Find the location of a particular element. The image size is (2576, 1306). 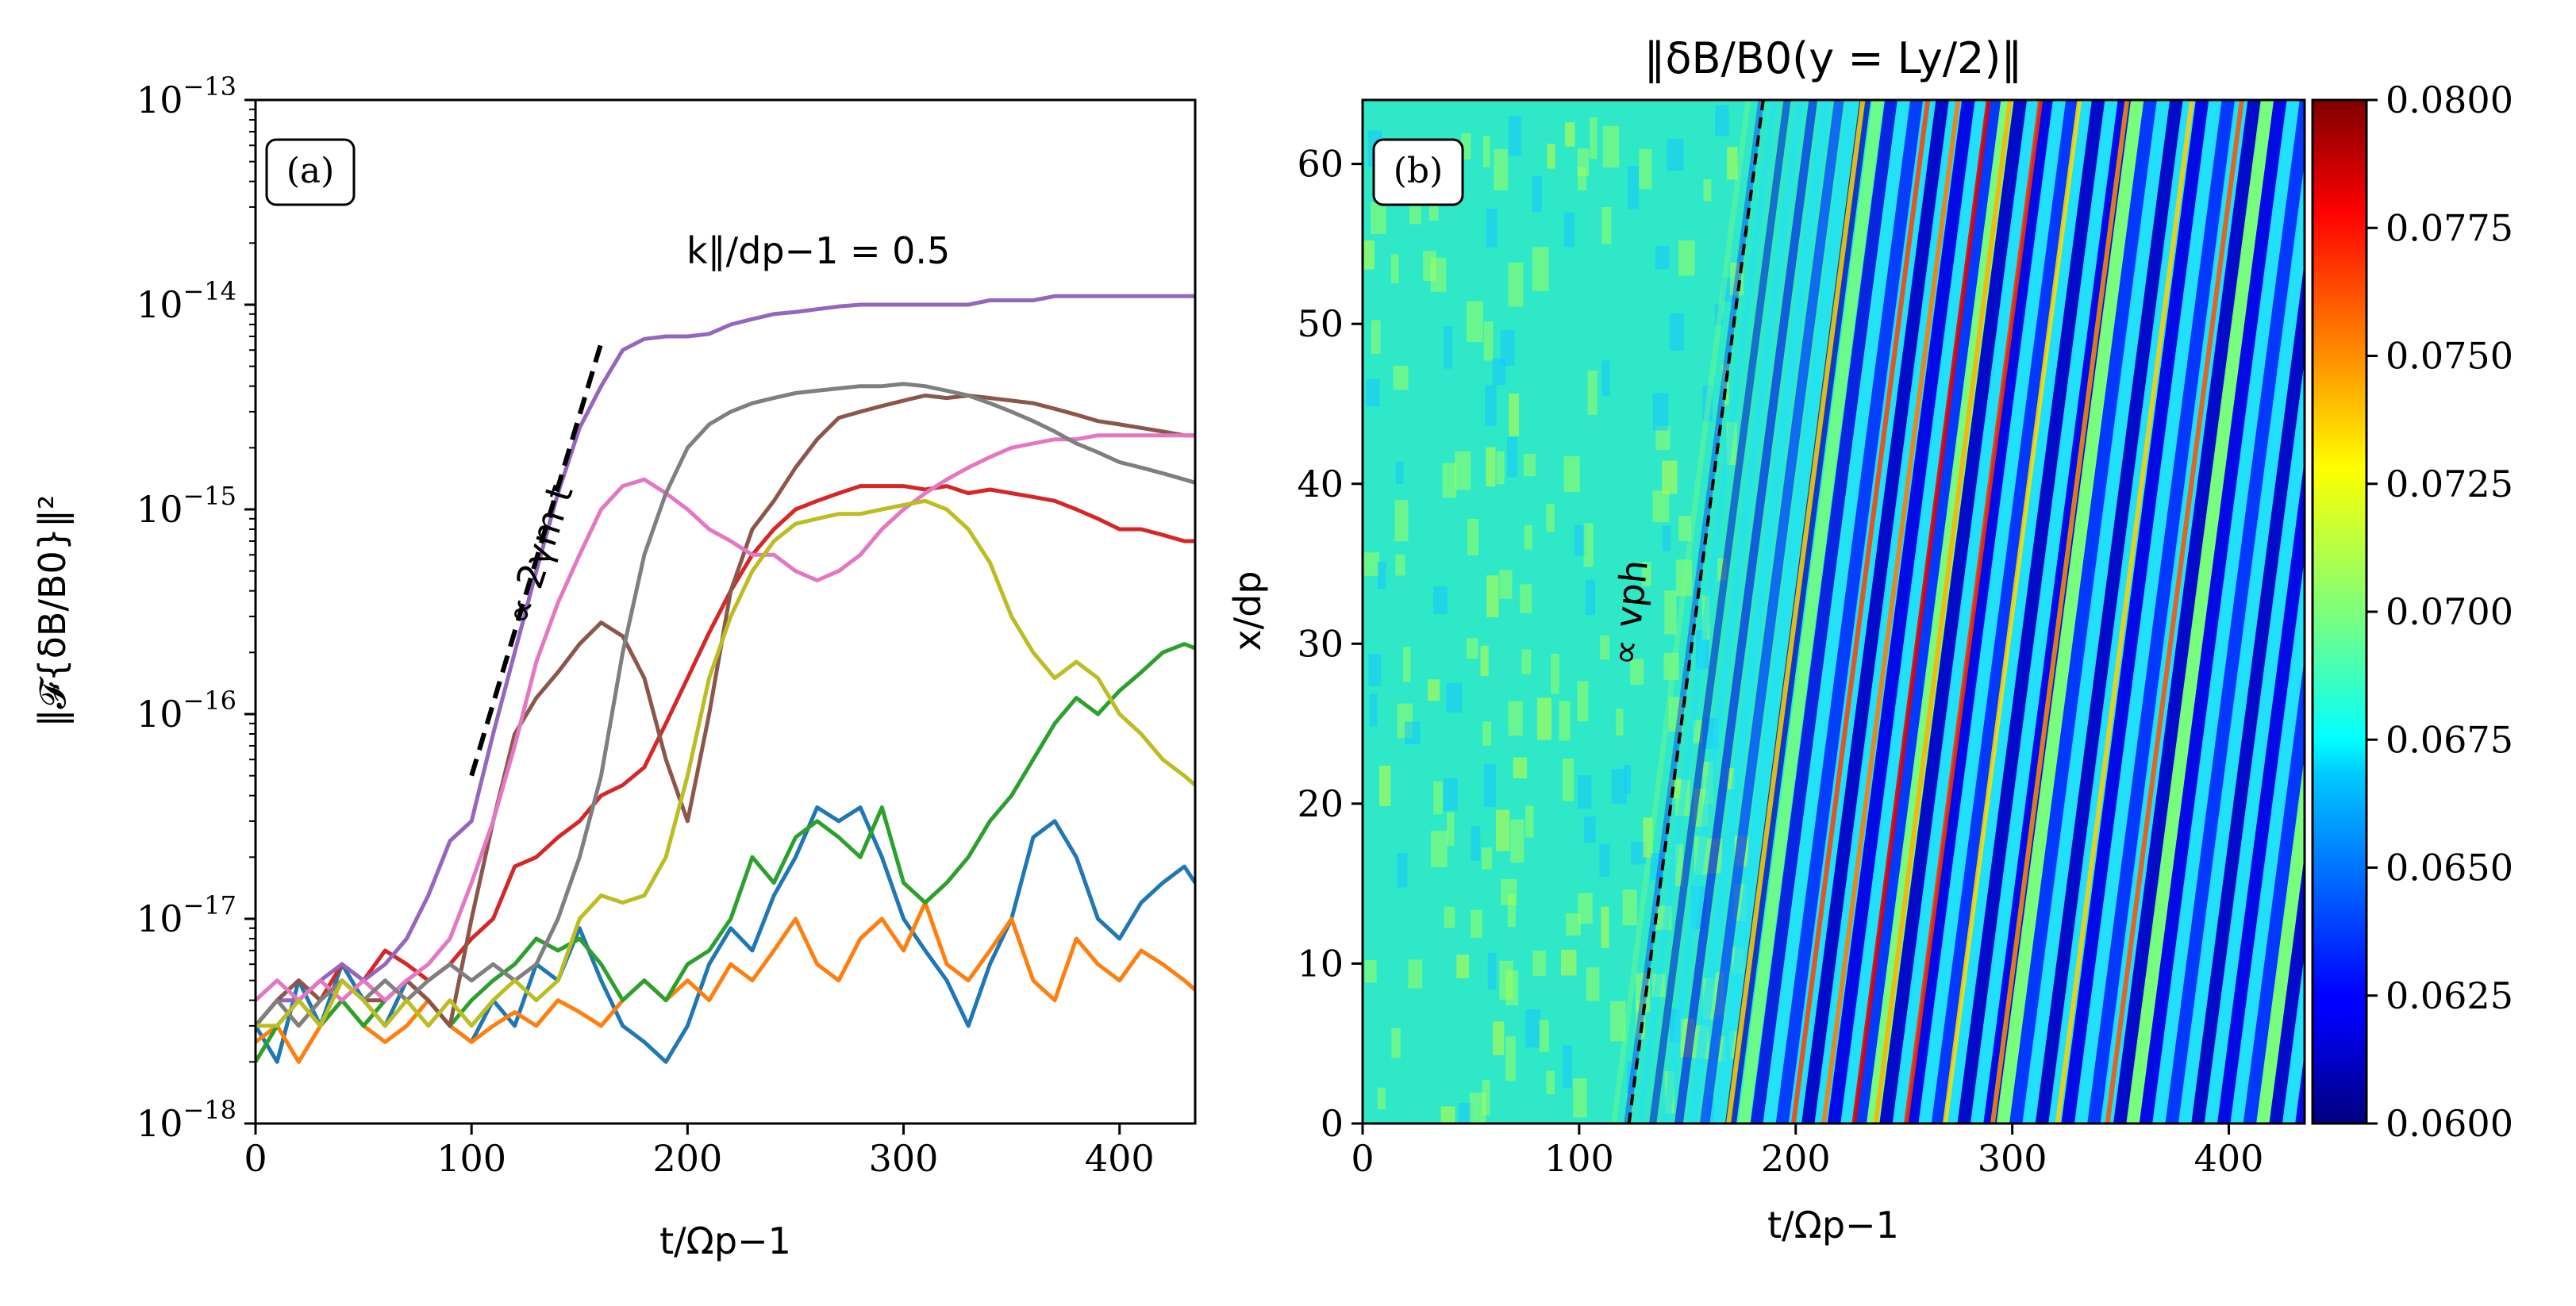

k-parallel-annotation: k∥/dp−1 = 0.5 is located at coordinates (818, 250).